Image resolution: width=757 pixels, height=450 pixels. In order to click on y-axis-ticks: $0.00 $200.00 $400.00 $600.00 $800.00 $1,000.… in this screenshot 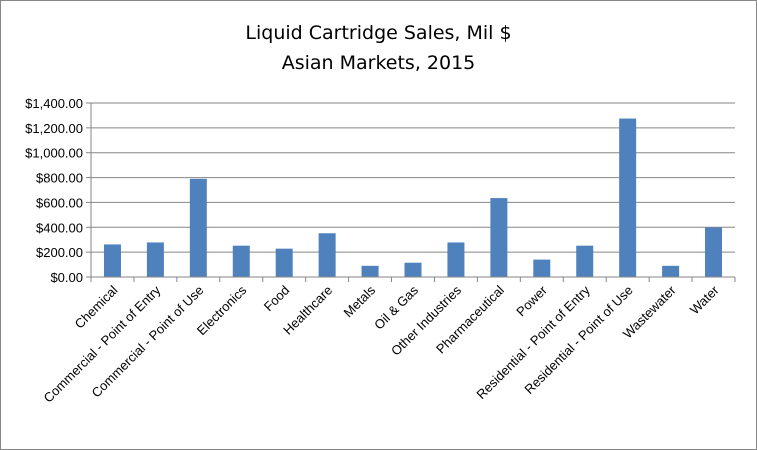, I will do `click(58, 190)`.